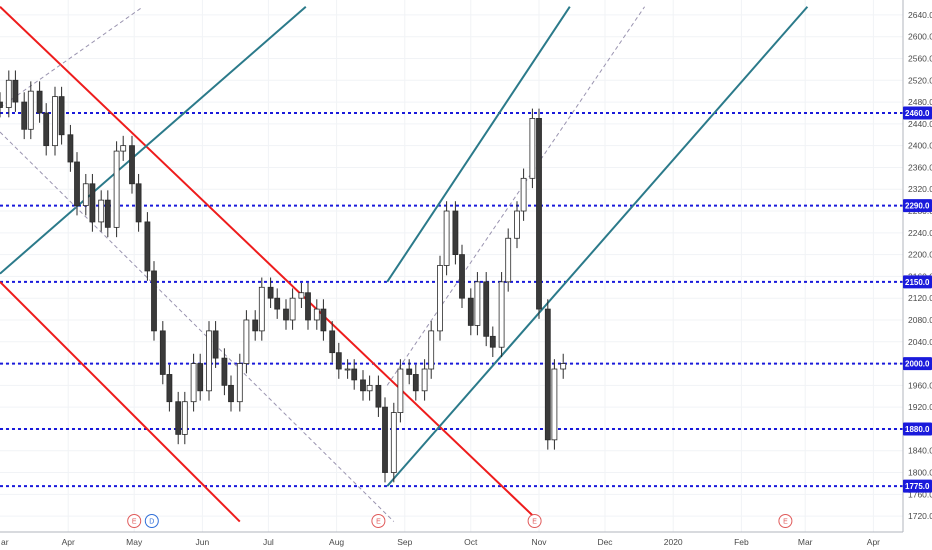  What do you see at coordinates (72, 57) in the screenshot?
I see `trend-line-gray` at bounding box center [72, 57].